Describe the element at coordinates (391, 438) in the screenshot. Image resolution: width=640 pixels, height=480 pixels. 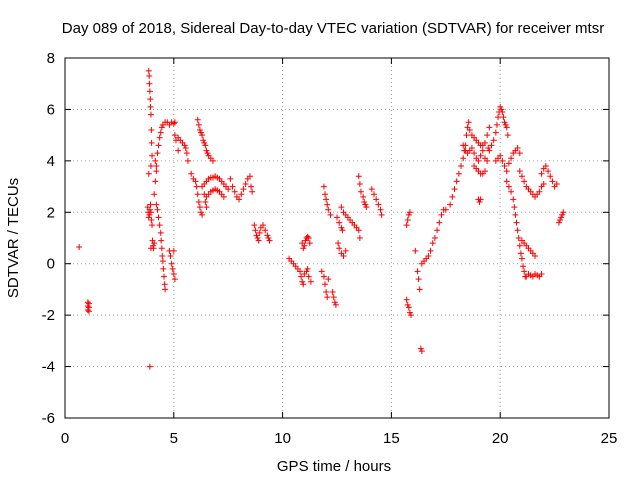
I see `x-tick-label: 15` at that location.